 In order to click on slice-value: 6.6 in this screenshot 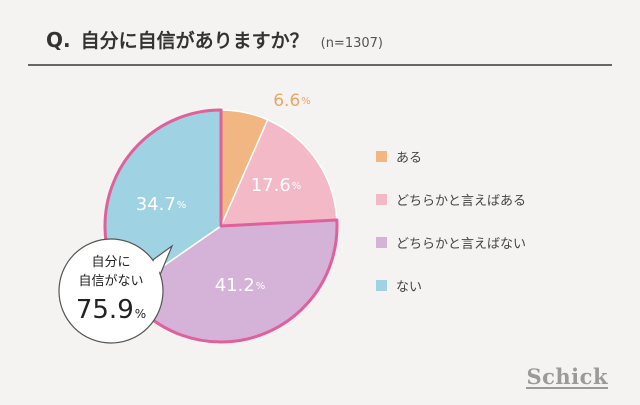, I will do `click(286, 101)`.